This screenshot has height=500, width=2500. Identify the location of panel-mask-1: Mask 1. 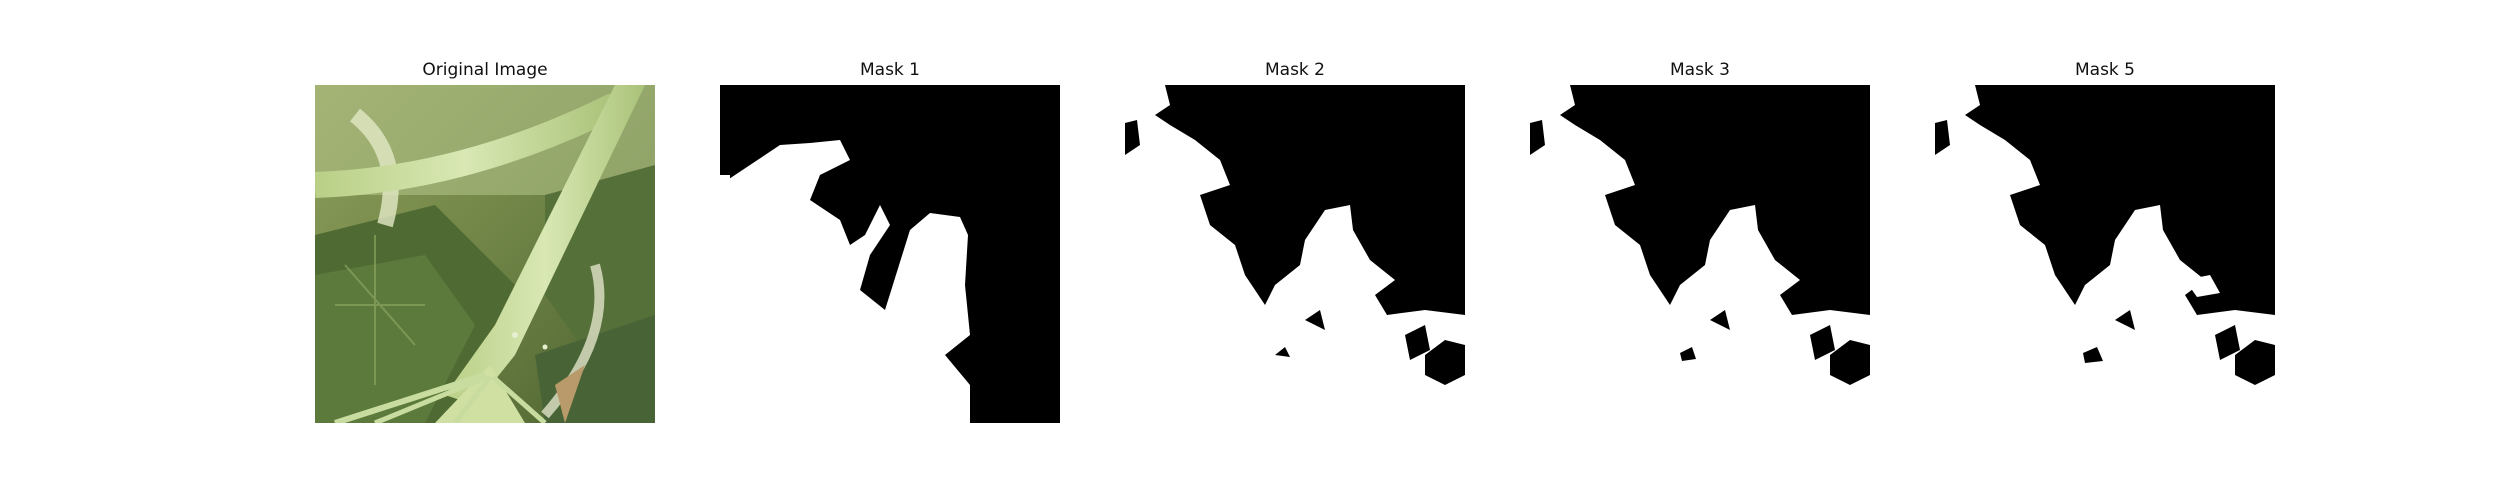
(890, 250).